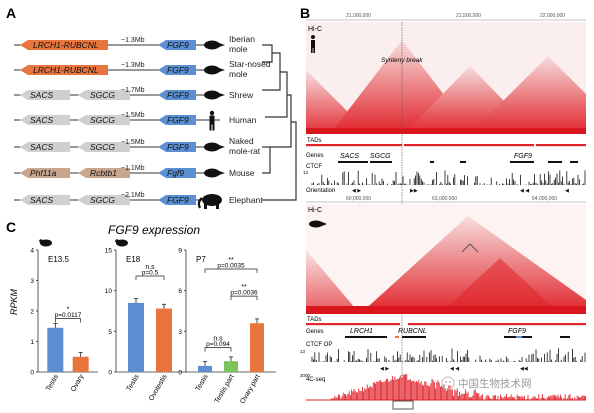 The image size is (594, 413). What do you see at coordinates (245, 151) in the screenshot?
I see `species-label: mole-rat` at bounding box center [245, 151].